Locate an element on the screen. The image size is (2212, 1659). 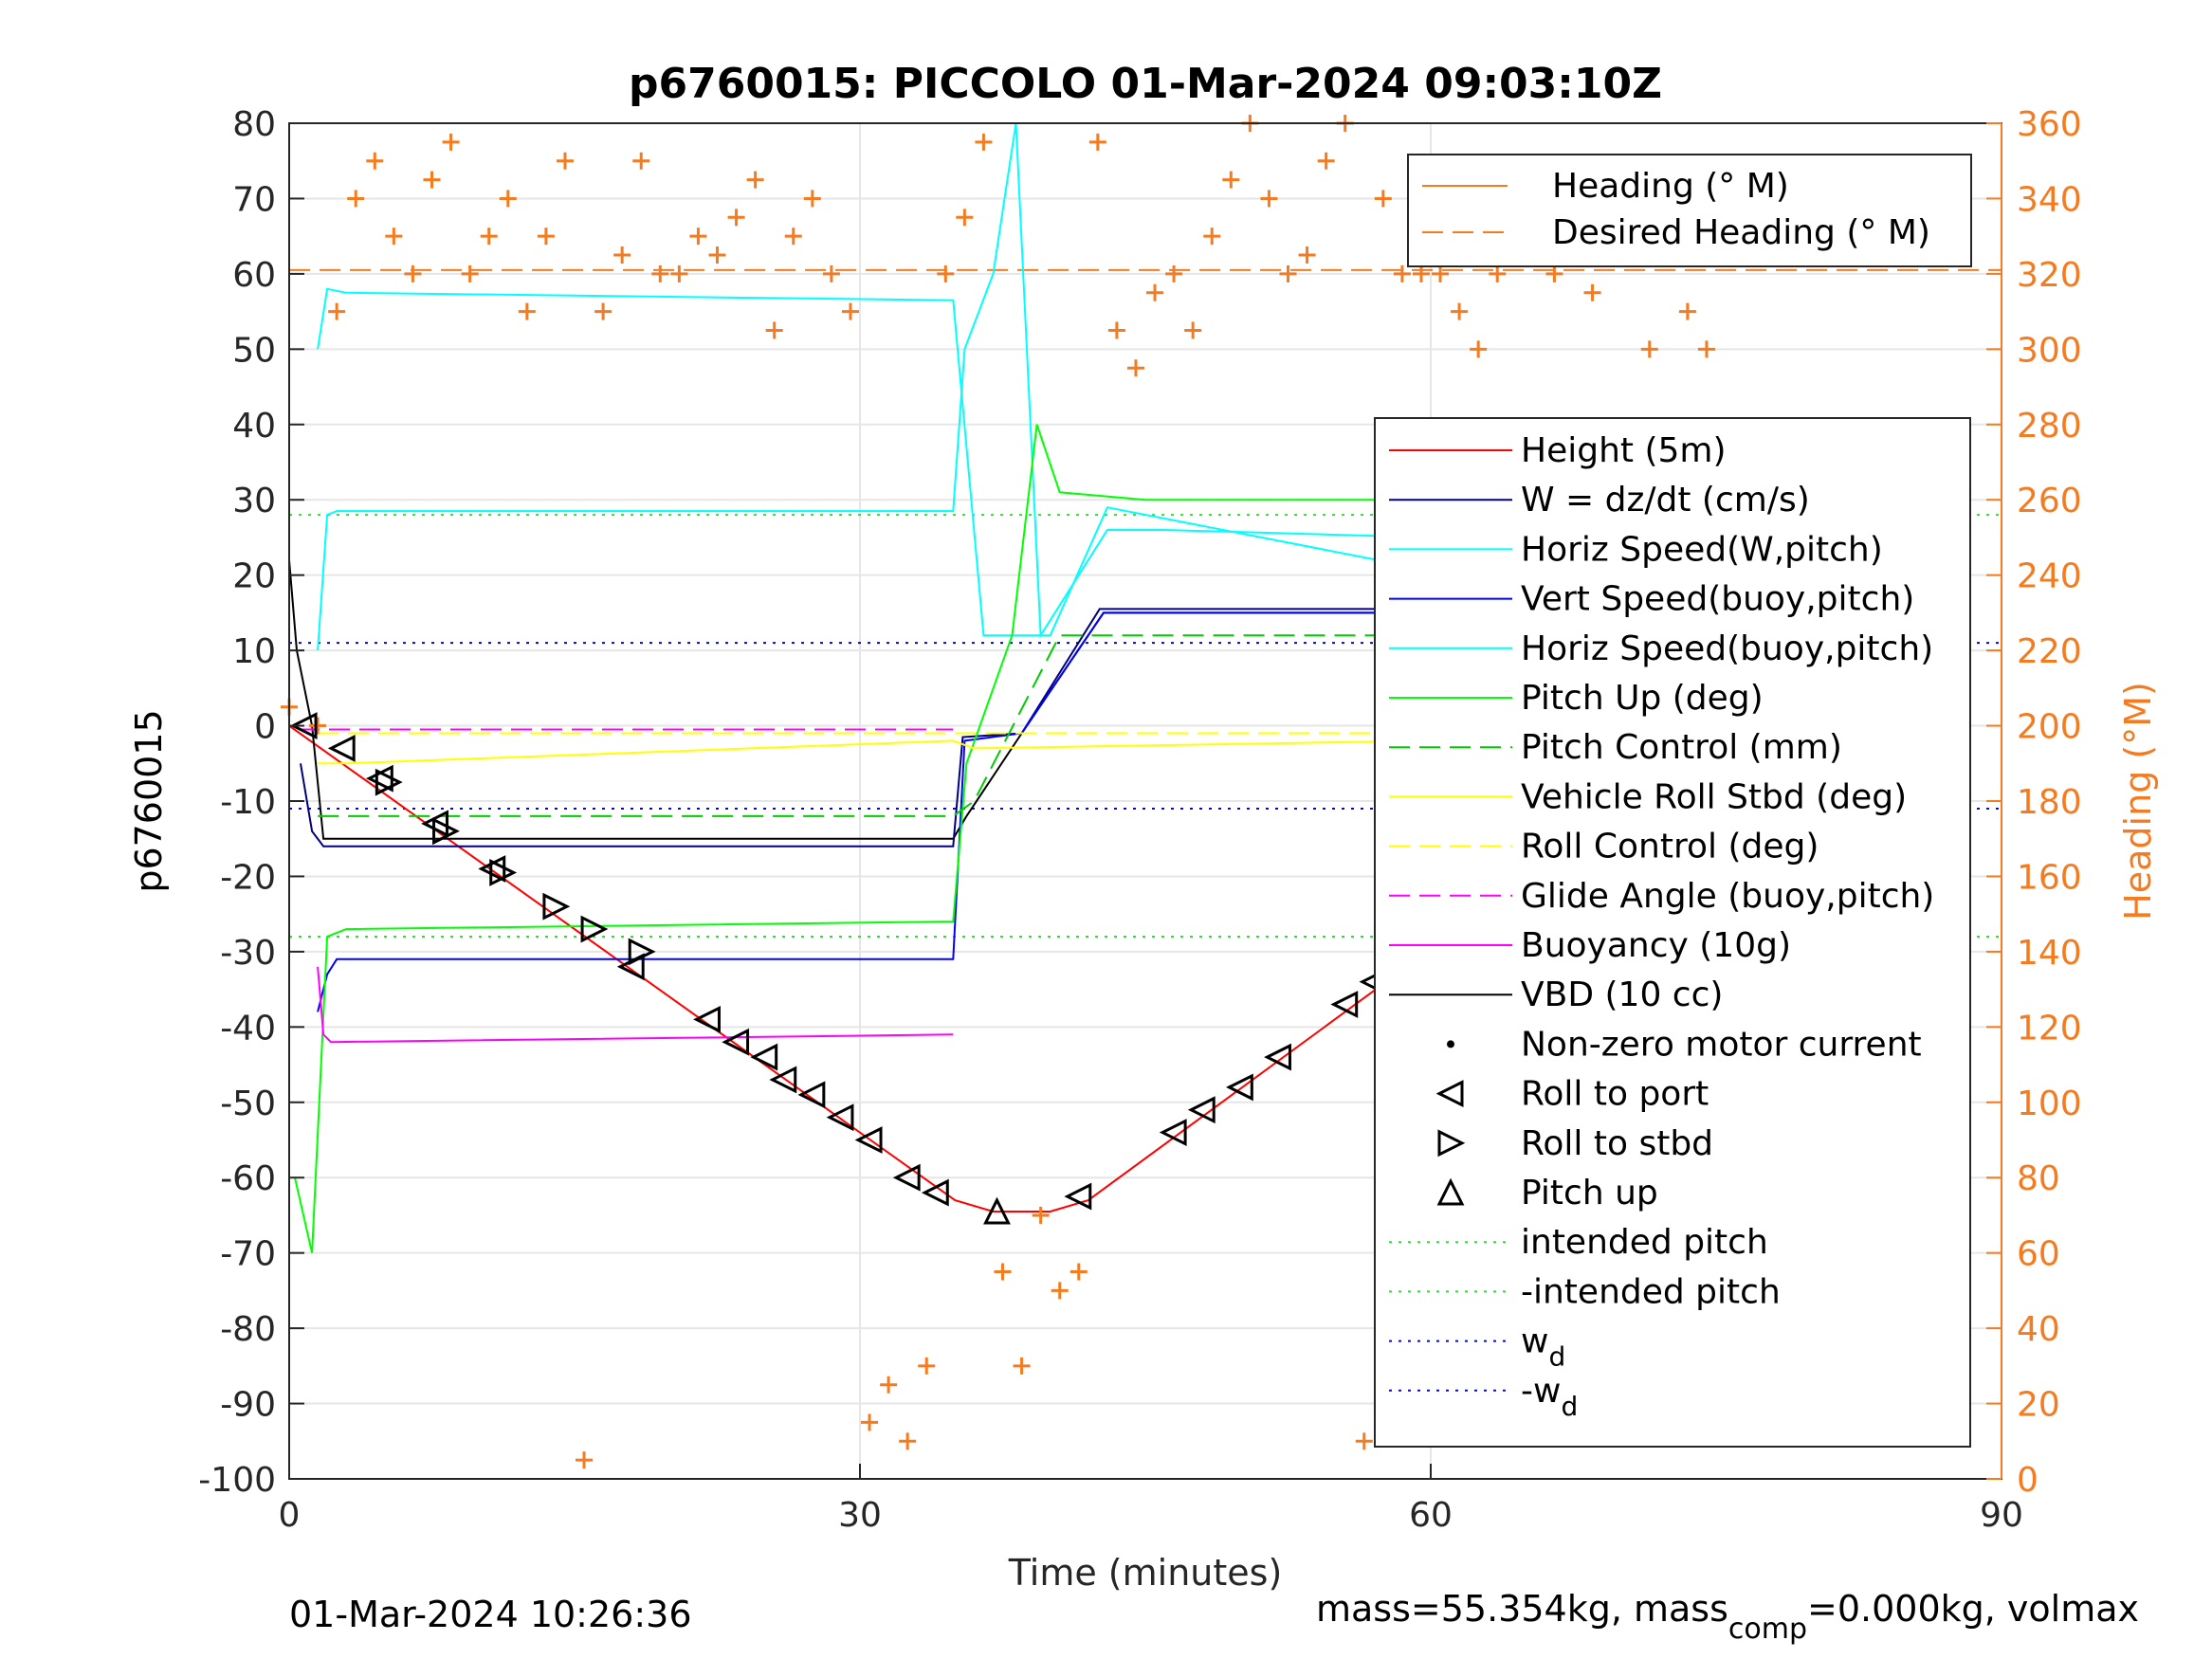
y2-tick-label: 300 is located at coordinates (2049, 350).